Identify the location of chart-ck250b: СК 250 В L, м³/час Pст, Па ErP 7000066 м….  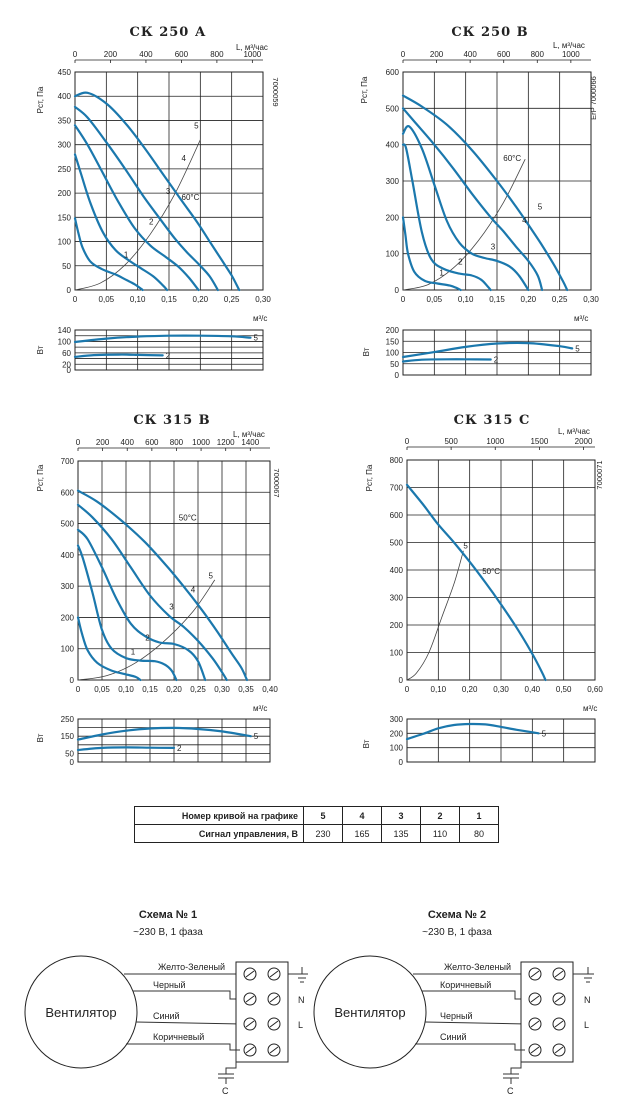
(479, 202).